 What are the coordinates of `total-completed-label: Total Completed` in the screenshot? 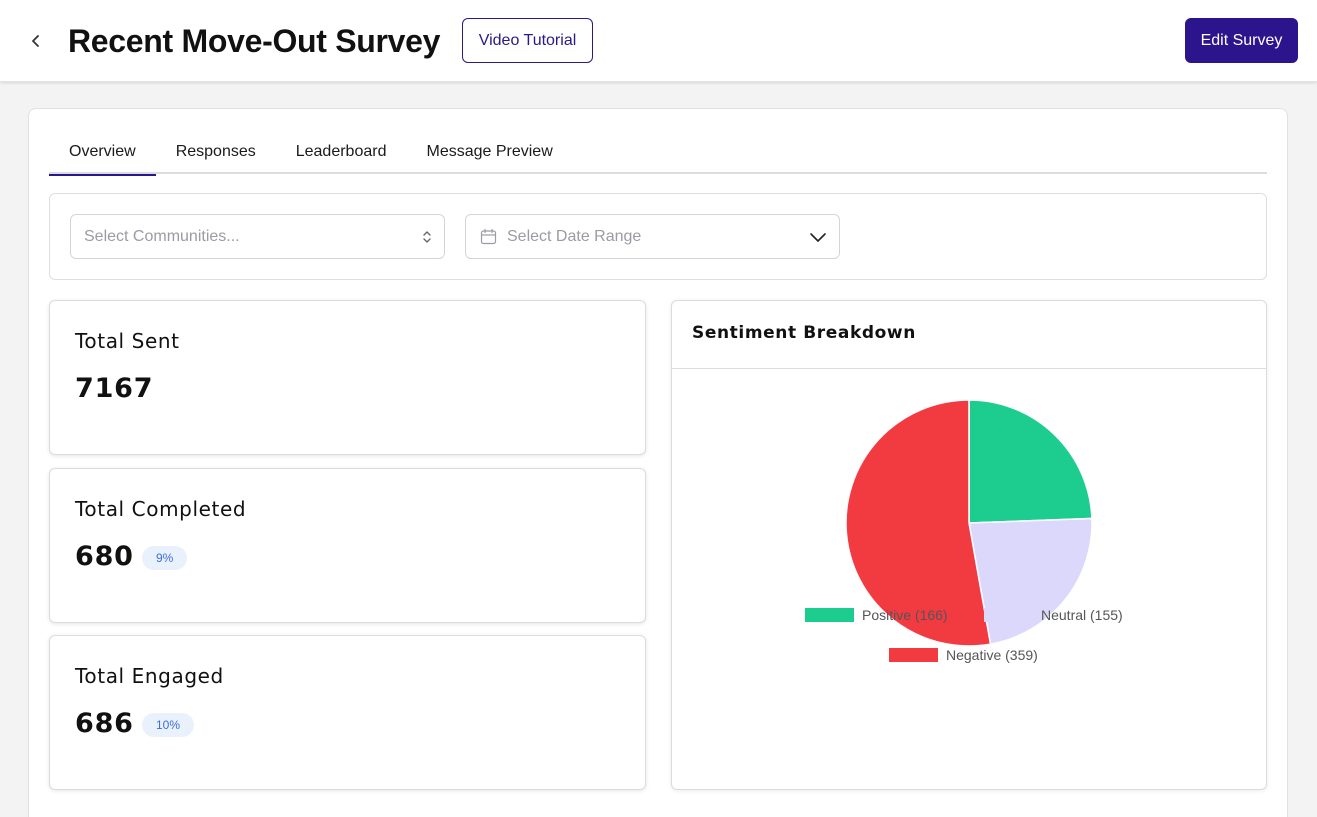 It's located at (161, 509).